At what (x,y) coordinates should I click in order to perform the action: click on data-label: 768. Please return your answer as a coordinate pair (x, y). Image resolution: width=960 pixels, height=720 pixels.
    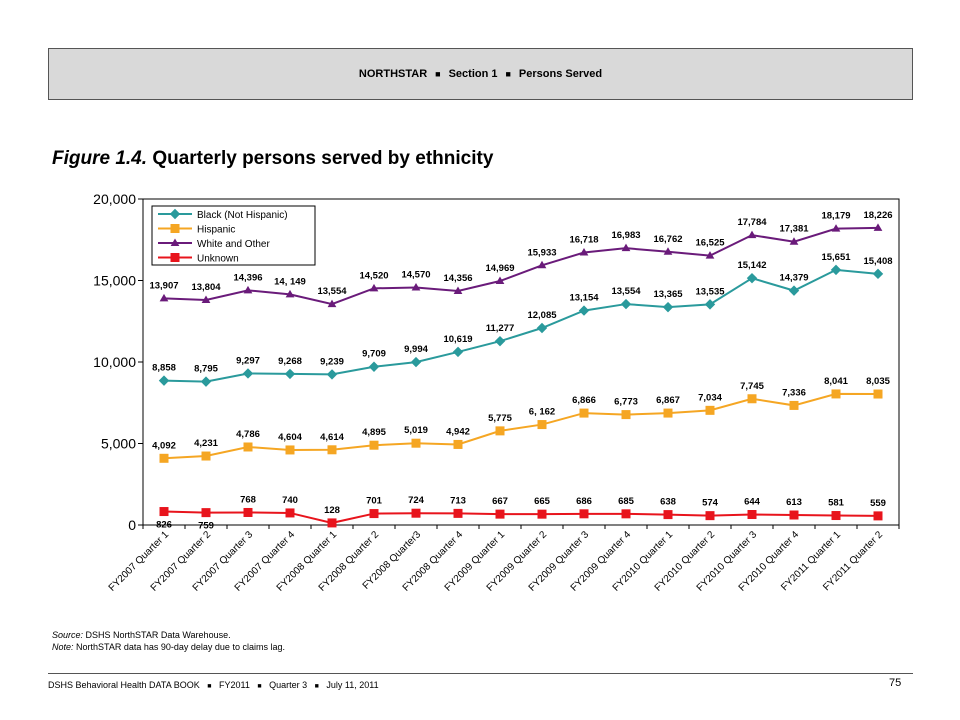
    Looking at the image, I should click on (248, 499).